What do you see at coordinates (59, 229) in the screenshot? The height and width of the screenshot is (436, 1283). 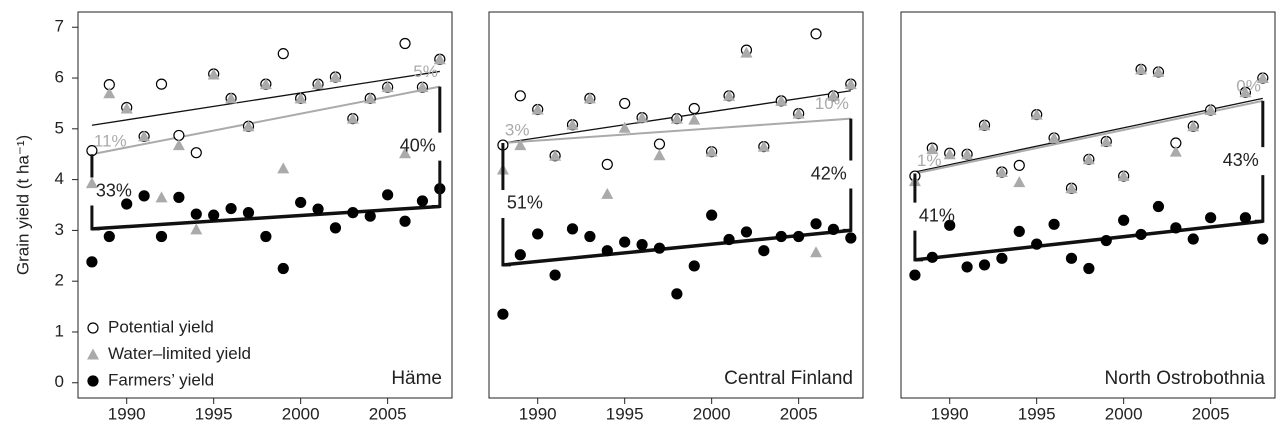 I see `y-tick-label: 3` at bounding box center [59, 229].